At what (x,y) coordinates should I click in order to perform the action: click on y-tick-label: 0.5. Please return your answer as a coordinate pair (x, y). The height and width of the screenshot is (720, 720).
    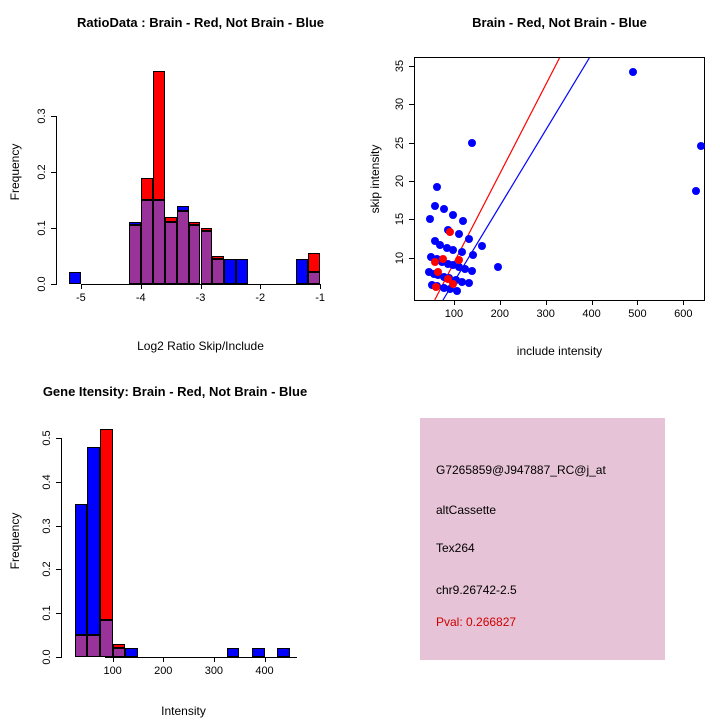
    Looking at the image, I should click on (47, 438).